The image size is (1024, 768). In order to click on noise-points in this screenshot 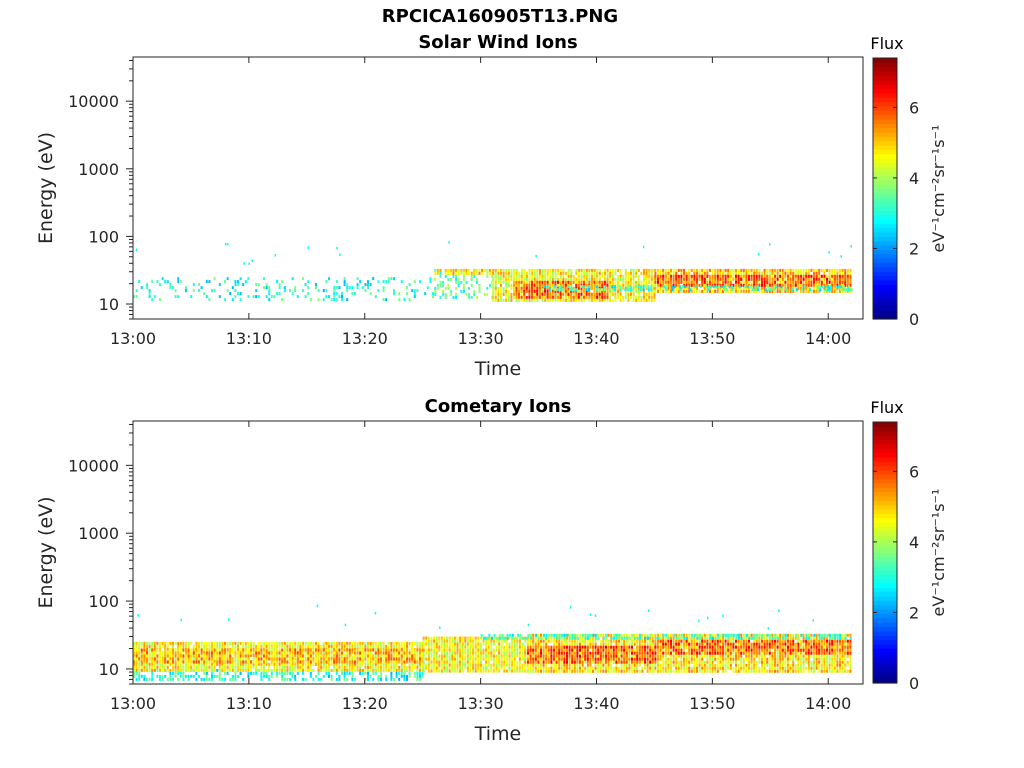, I will do `click(493, 253)`.